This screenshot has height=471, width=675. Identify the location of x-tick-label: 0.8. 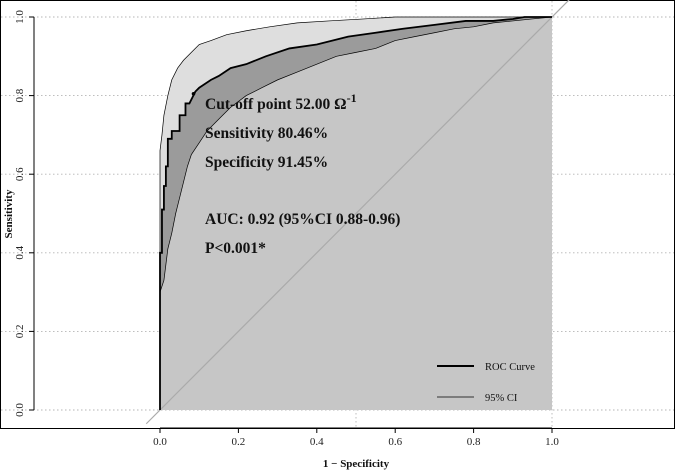
(474, 442).